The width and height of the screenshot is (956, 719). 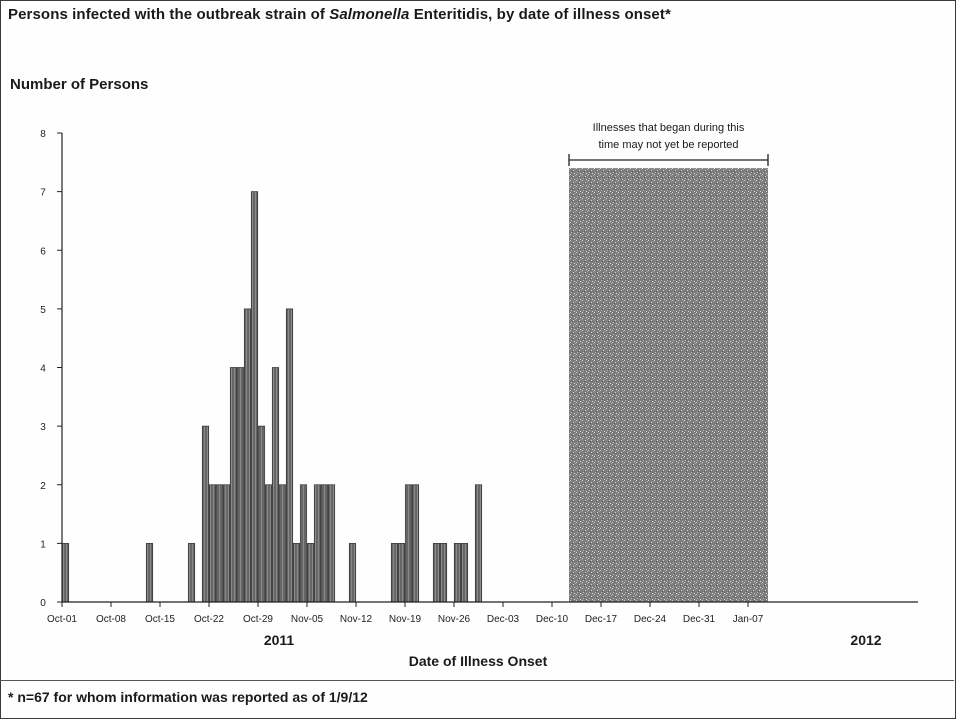 I want to click on annotation-line-1: Illnesses that began during this, so click(x=669, y=128).